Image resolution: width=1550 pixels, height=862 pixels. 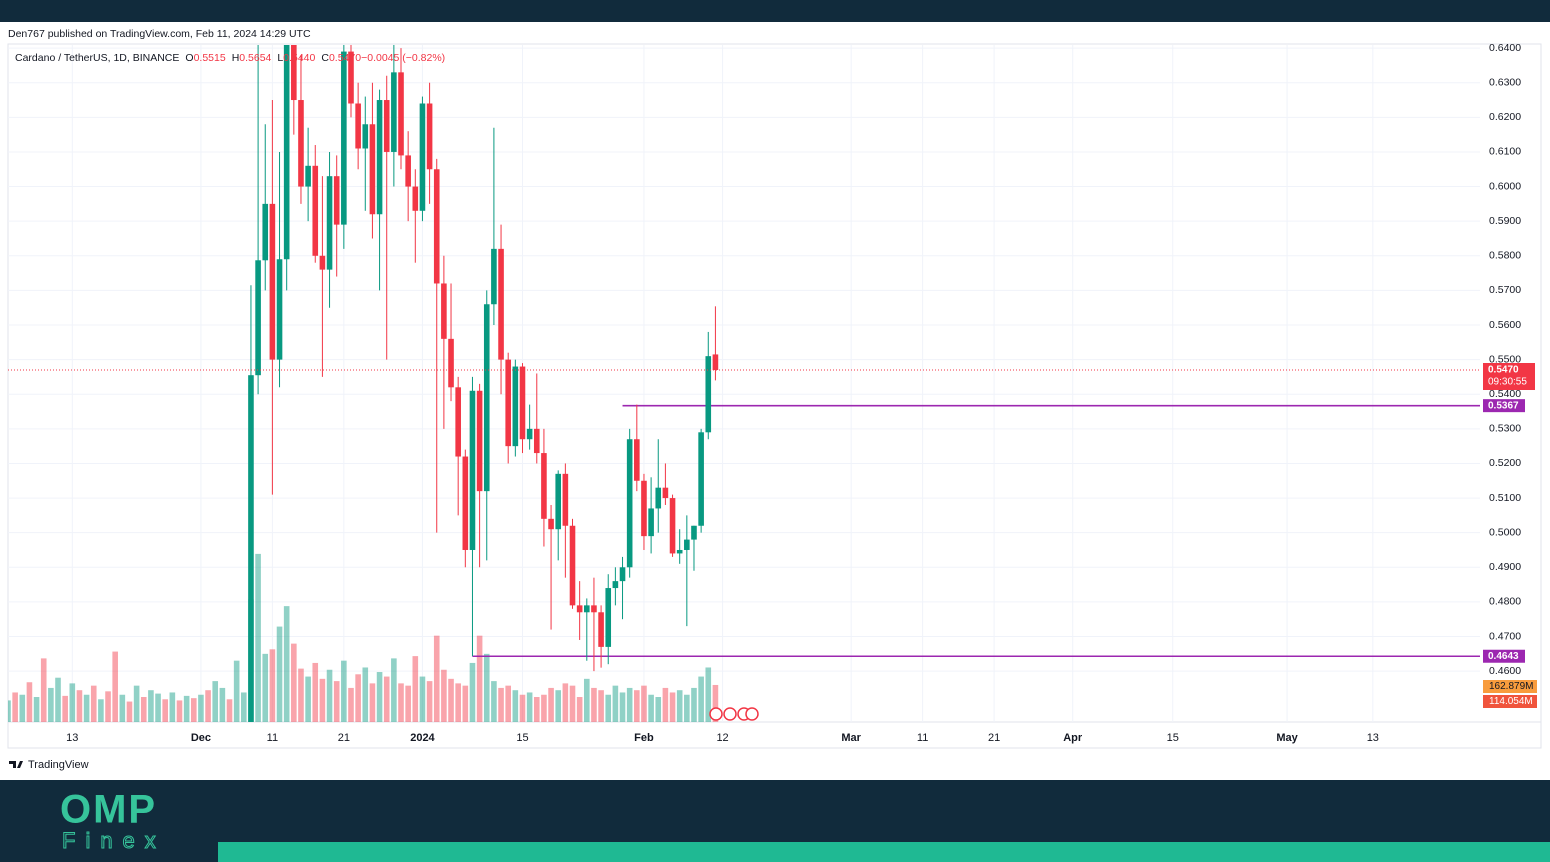 I want to click on y-tick-label: 0.6300, so click(x=1505, y=83).